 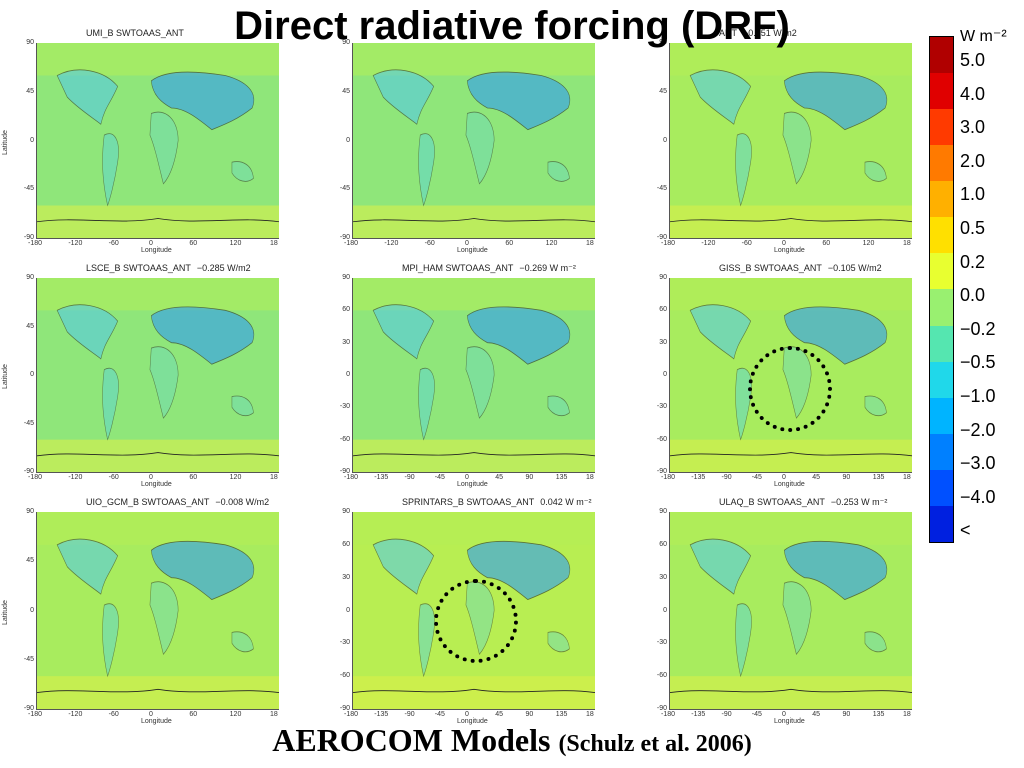 I want to click on panel-model-name: UIO_GCM_B SWTOAAS_ANT, so click(x=148, y=502).